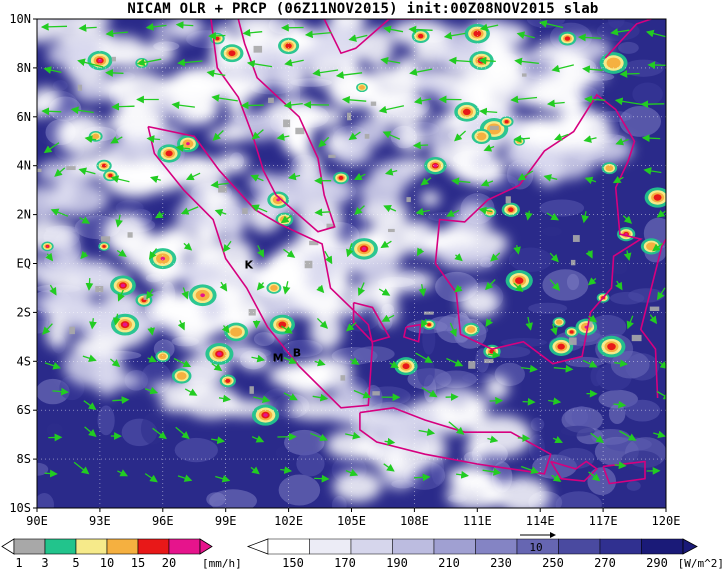  Describe the element at coordinates (24, 459) in the screenshot. I see `y-tick-label: 8S` at that location.